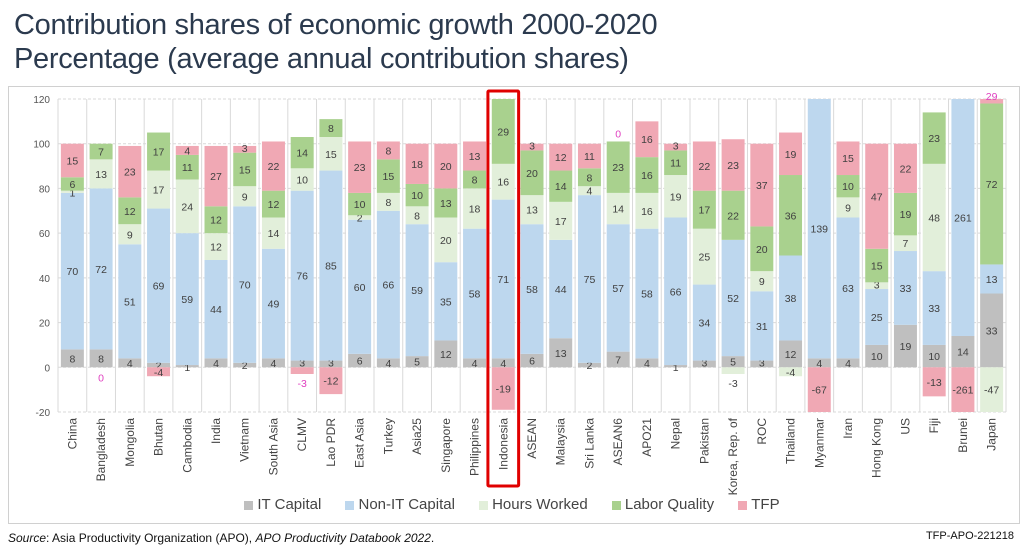  What do you see at coordinates (216, 364) in the screenshot?
I see `data-label-it-capital: 4` at bounding box center [216, 364].